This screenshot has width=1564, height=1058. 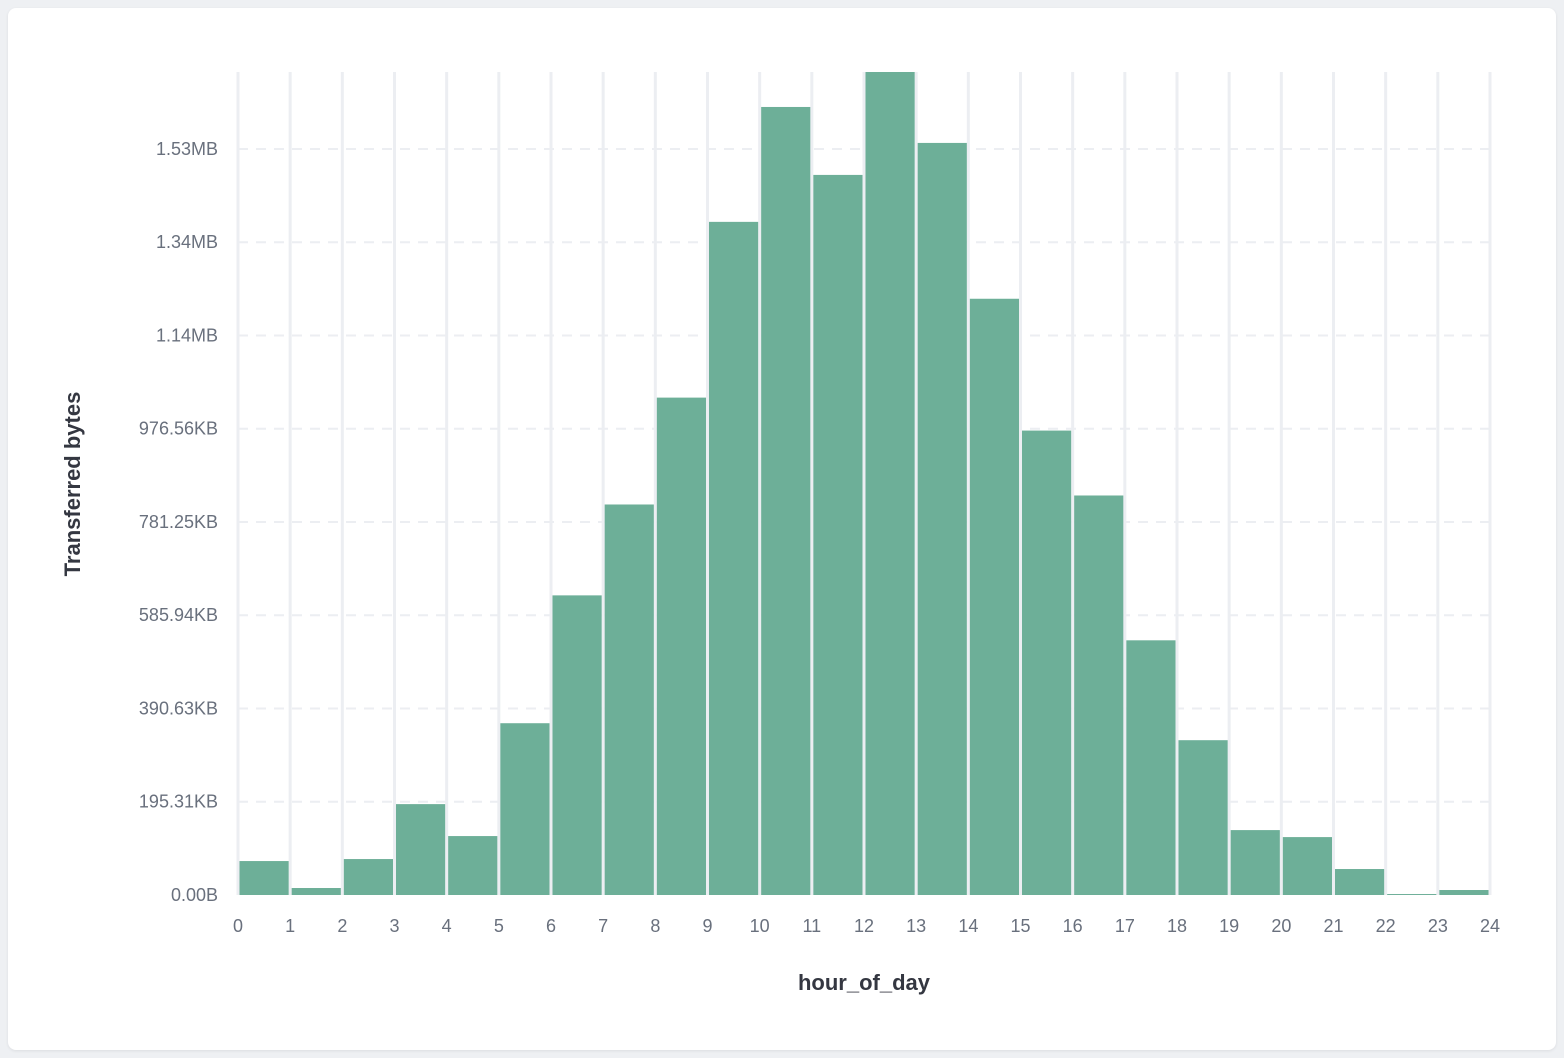 What do you see at coordinates (187, 335) in the screenshot?
I see `y-tick-label: 1.14MB` at bounding box center [187, 335].